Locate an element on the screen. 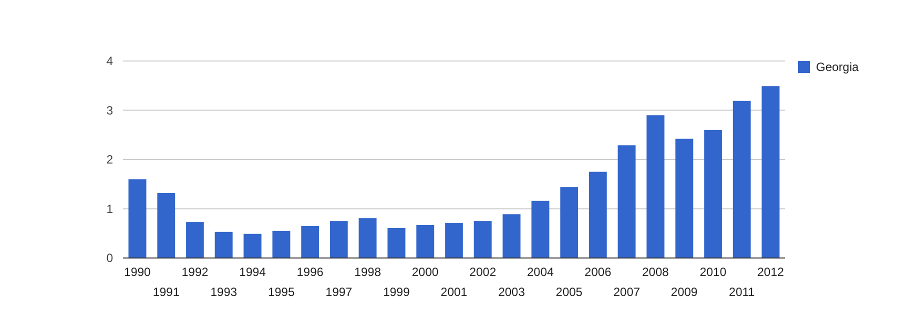 This screenshot has width=909, height=320. x-tick-label: 2002 is located at coordinates (482, 272).